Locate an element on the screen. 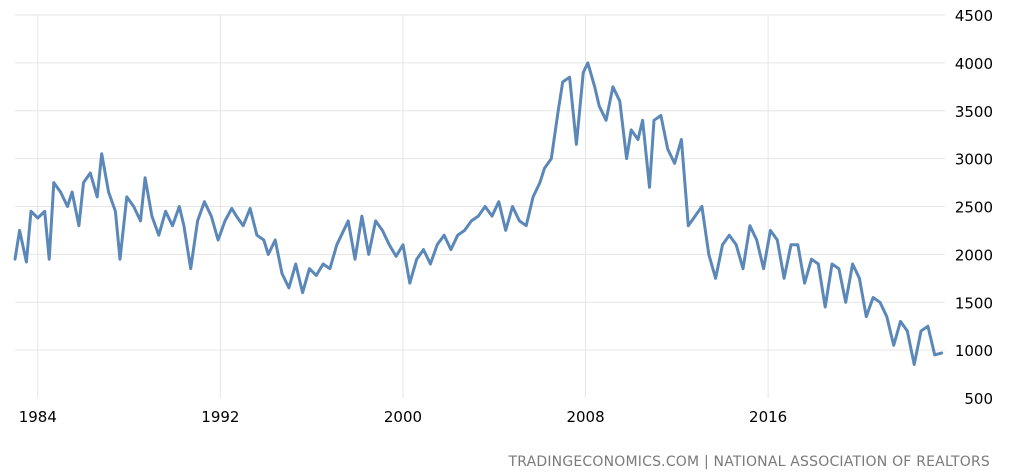  y-tick-label: 3500 is located at coordinates (974, 112).